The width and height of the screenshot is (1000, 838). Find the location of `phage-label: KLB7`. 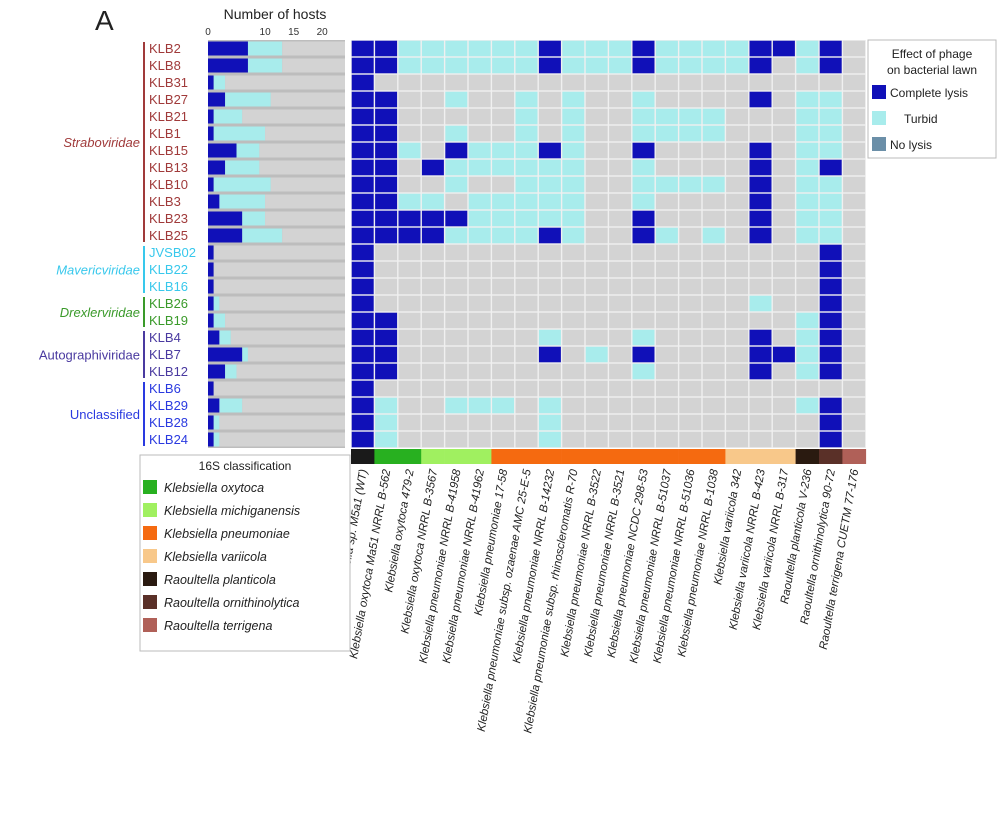

phage-label: KLB7 is located at coordinates (165, 354).